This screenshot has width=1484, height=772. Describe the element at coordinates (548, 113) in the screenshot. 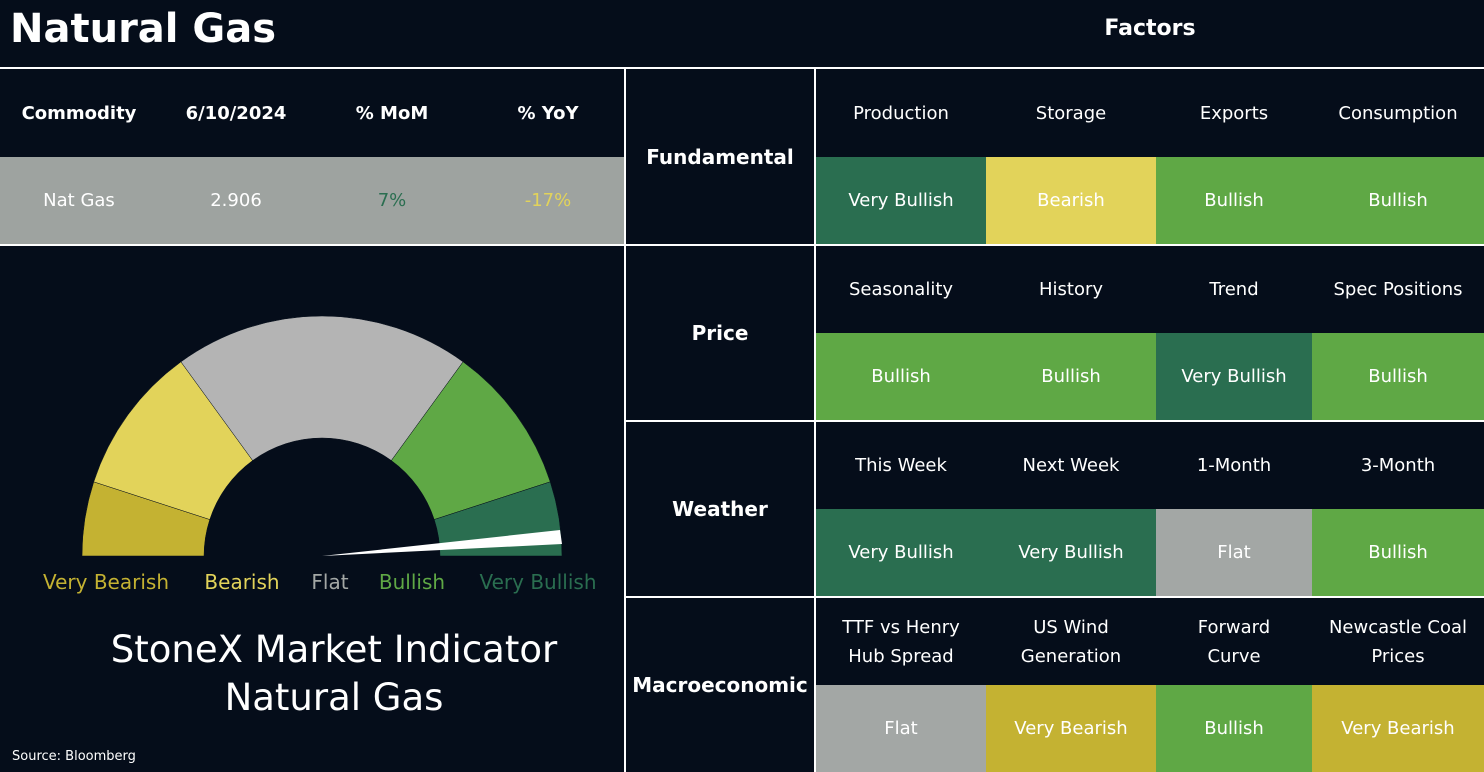

I see `column-header: % YoY` at that location.